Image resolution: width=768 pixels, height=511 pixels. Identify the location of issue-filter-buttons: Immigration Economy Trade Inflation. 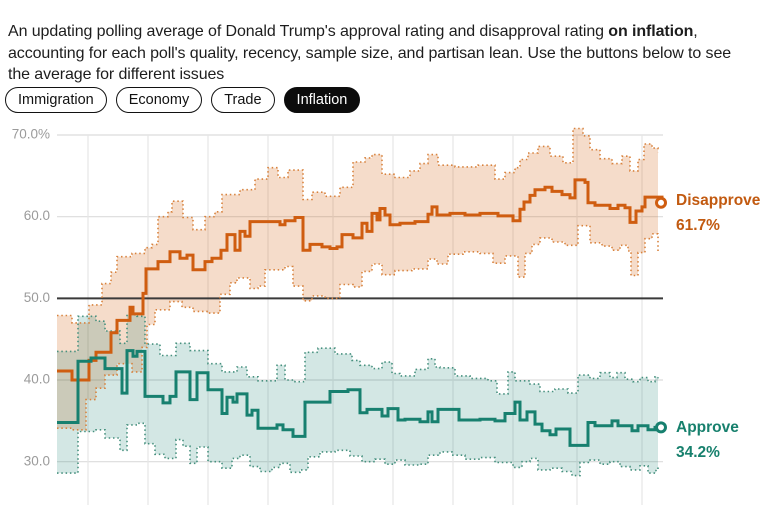
(183, 100).